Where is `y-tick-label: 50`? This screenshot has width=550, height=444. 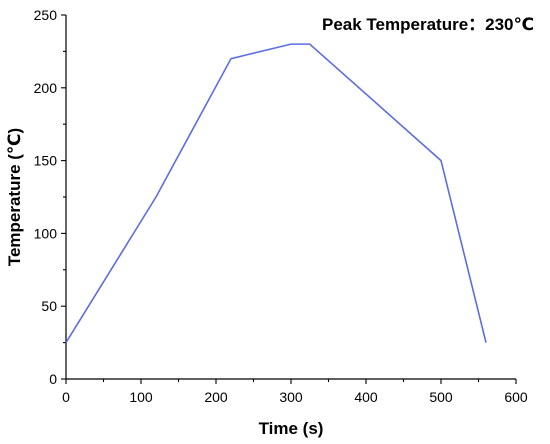 y-tick-label: 50 is located at coordinates (49, 306).